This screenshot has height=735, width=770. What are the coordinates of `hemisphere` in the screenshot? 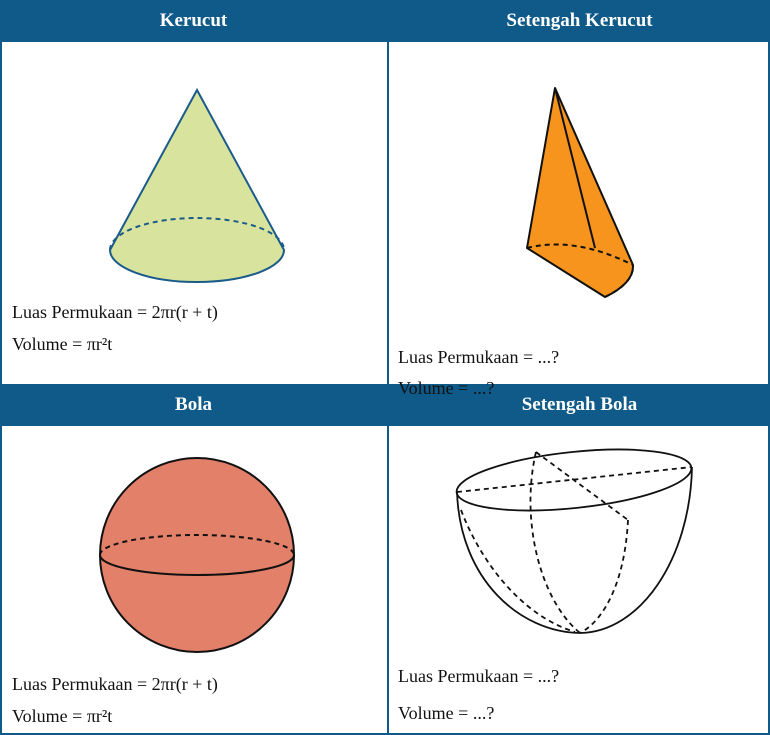 It's located at (574, 541).